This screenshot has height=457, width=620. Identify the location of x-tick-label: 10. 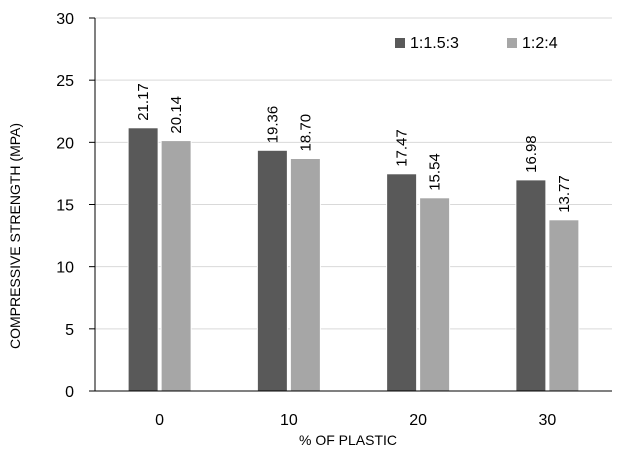
(289, 420).